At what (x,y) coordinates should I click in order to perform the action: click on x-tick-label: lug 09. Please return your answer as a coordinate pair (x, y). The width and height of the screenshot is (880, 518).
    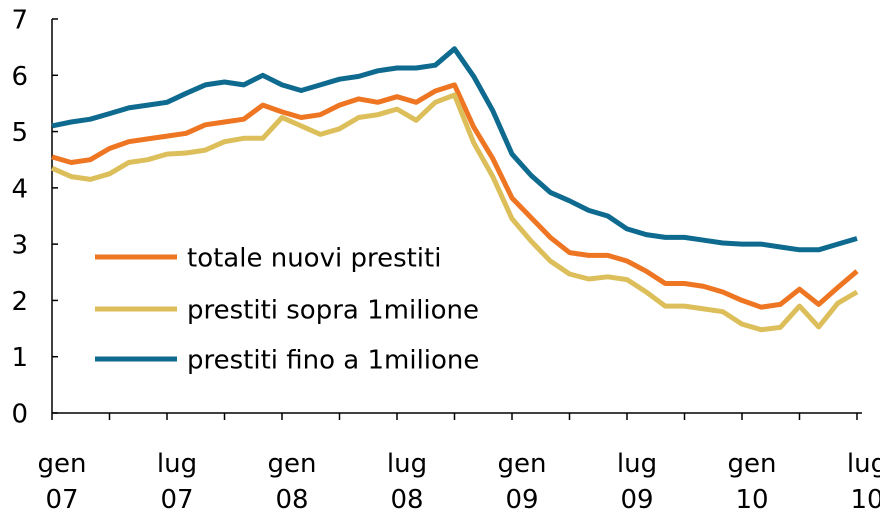
    Looking at the image, I should click on (637, 482).